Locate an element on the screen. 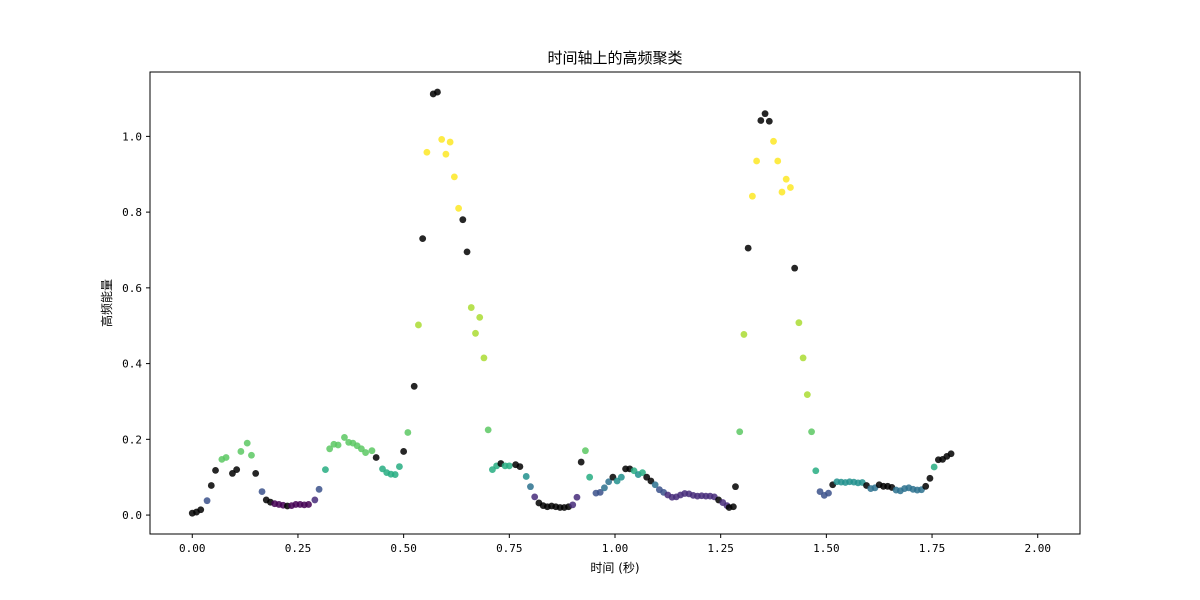 This screenshot has height=600, width=1200. x-tick-label: 0.00 is located at coordinates (192, 548).